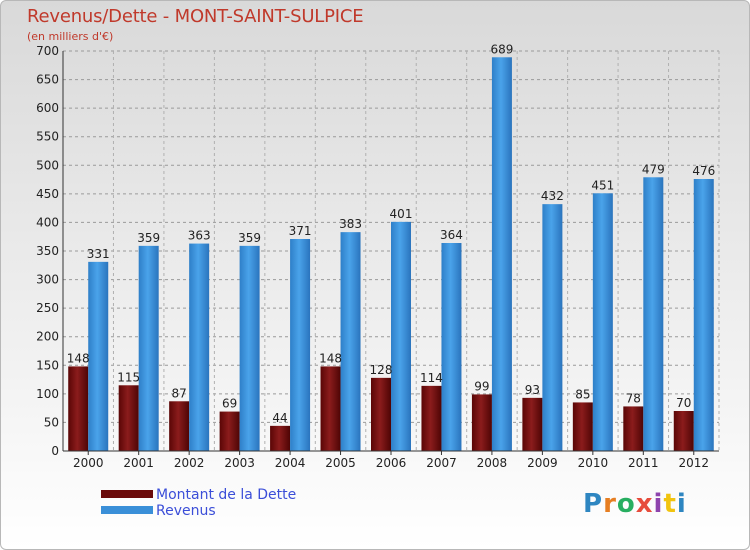 The width and height of the screenshot is (750, 550). What do you see at coordinates (199, 236) in the screenshot?
I see `data-label: 363` at bounding box center [199, 236].